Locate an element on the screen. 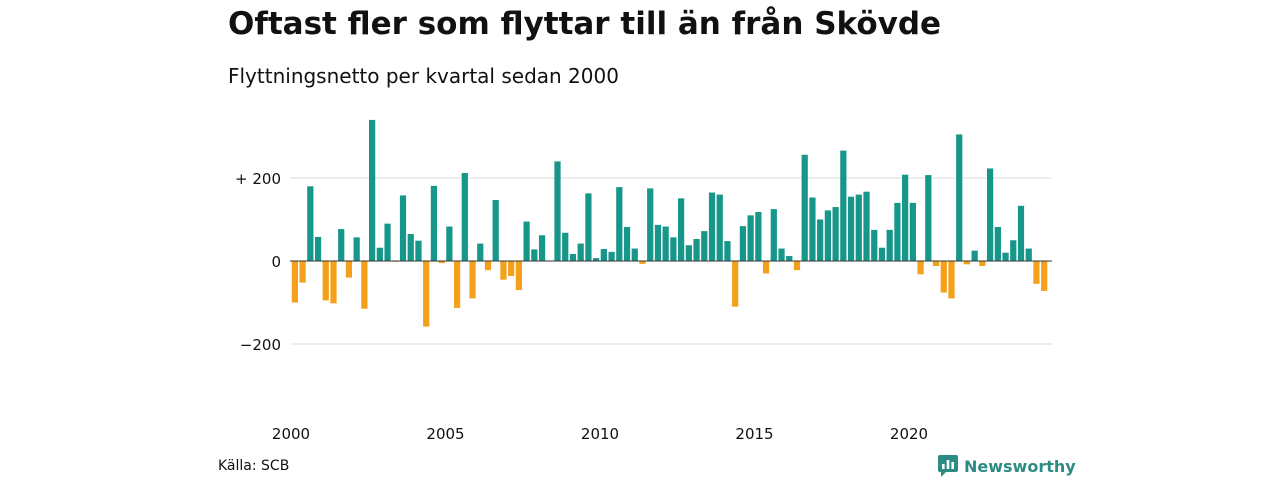  chart-subtitle: Flyttningsnetto per kvartal sedan 2000 is located at coordinates (423, 76).